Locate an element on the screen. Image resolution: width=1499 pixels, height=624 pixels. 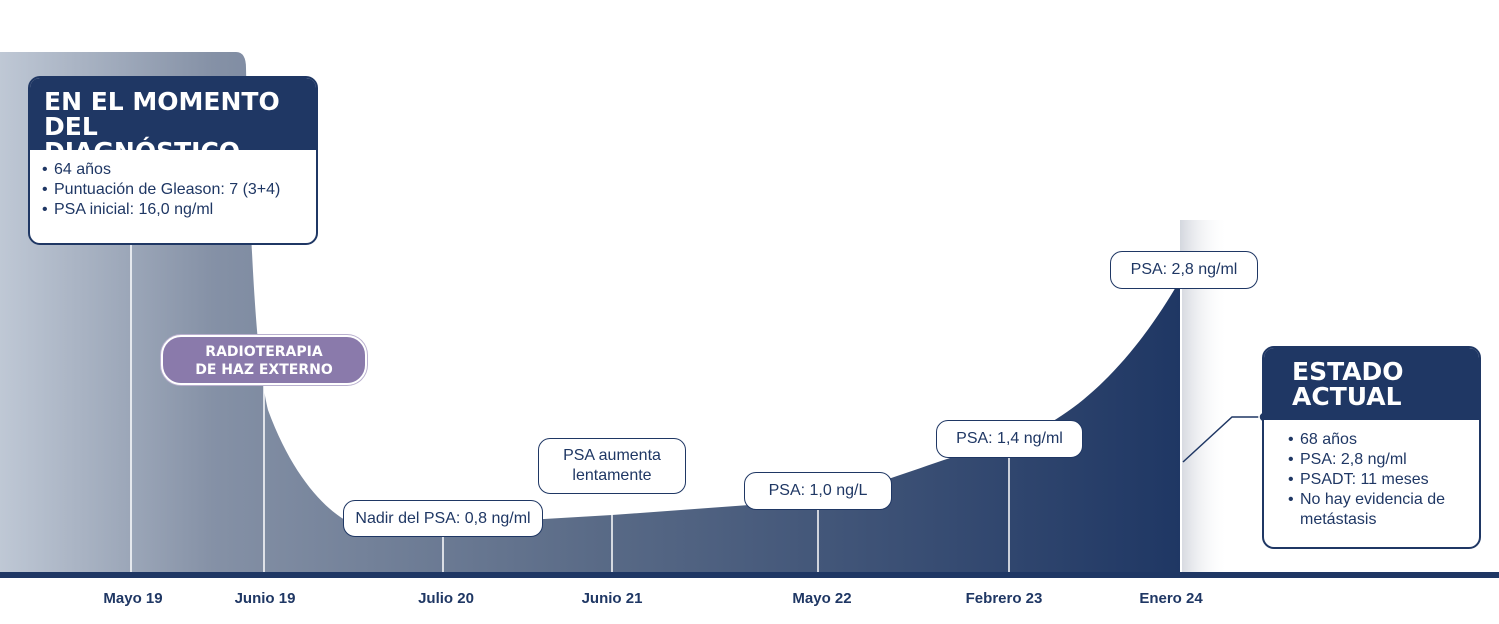
date-label: Enero 24 is located at coordinates (1171, 598).